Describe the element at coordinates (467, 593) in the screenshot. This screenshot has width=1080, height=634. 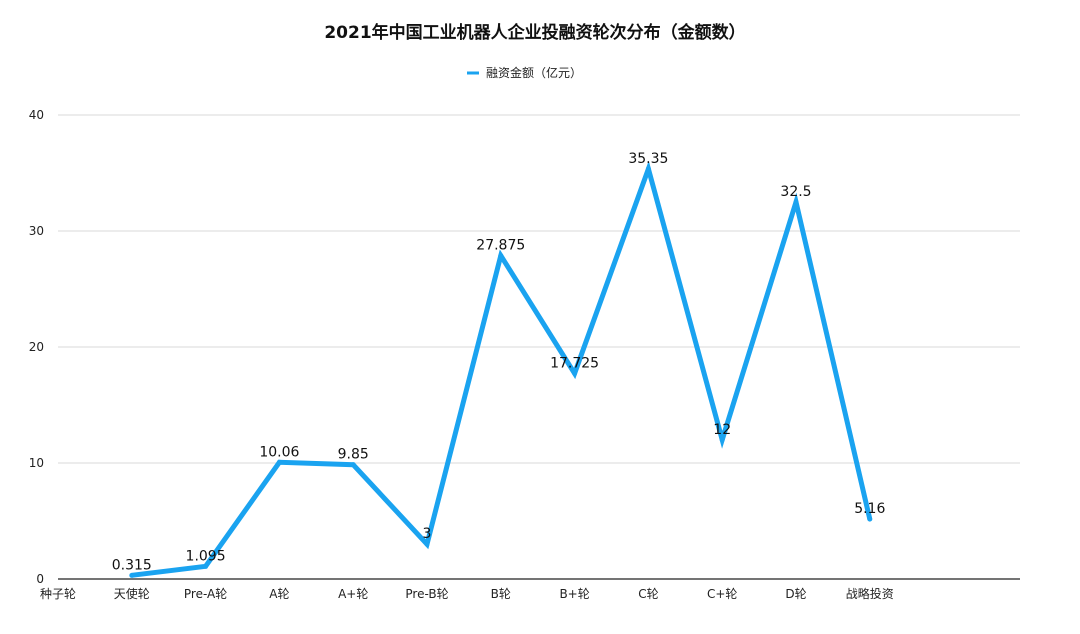
I see `x-axis: 种子轮 天使轮 Pre-A轮 A轮 A+轮 Pre-B轮 B轮 B+轮 C轮 C+轮 D轮 战略投资` at that location.